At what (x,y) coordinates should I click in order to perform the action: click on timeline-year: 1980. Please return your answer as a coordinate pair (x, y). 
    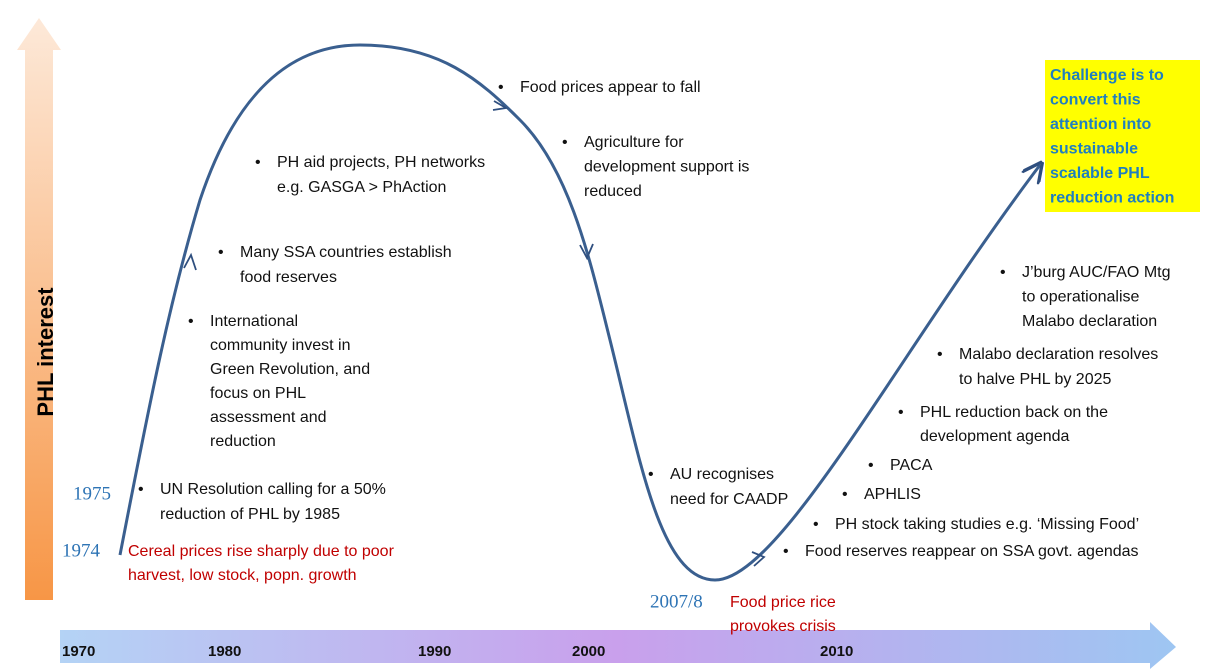
    Looking at the image, I should click on (224, 651).